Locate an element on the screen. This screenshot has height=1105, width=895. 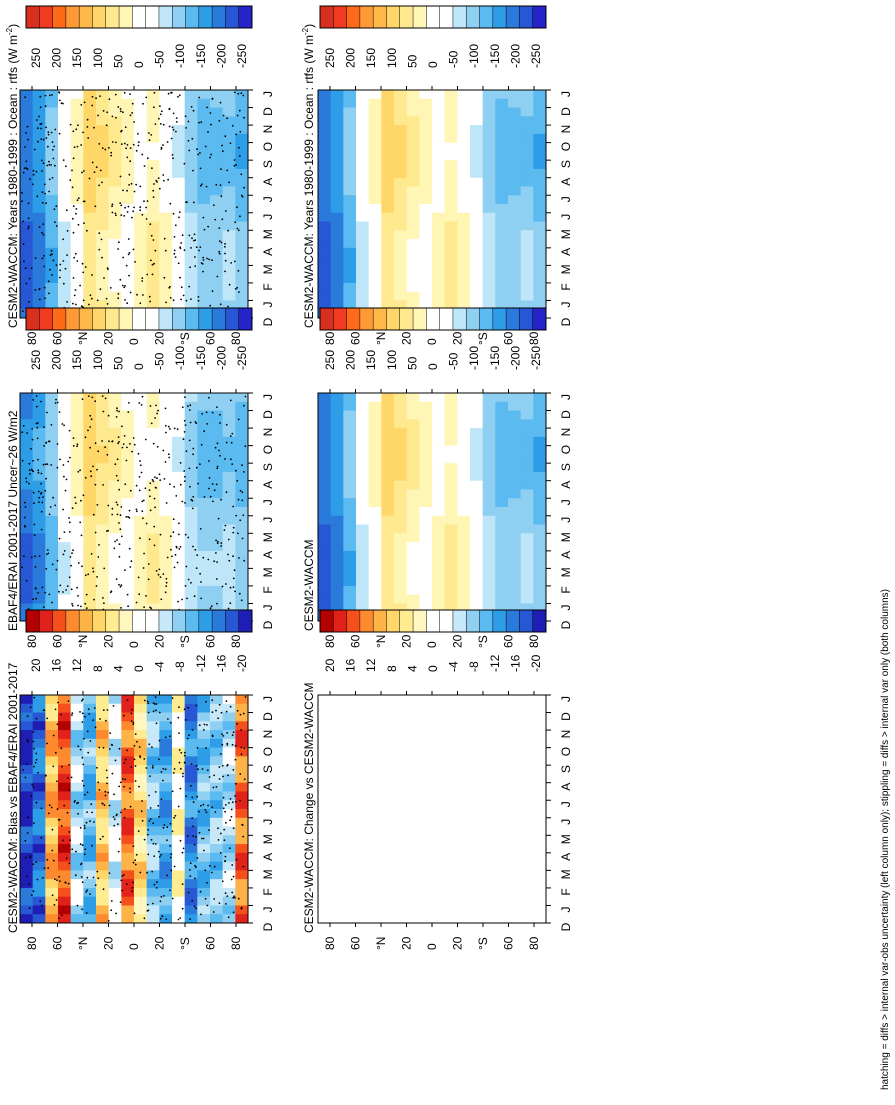
colorbar-label: -12 is located at coordinates (201, 663).